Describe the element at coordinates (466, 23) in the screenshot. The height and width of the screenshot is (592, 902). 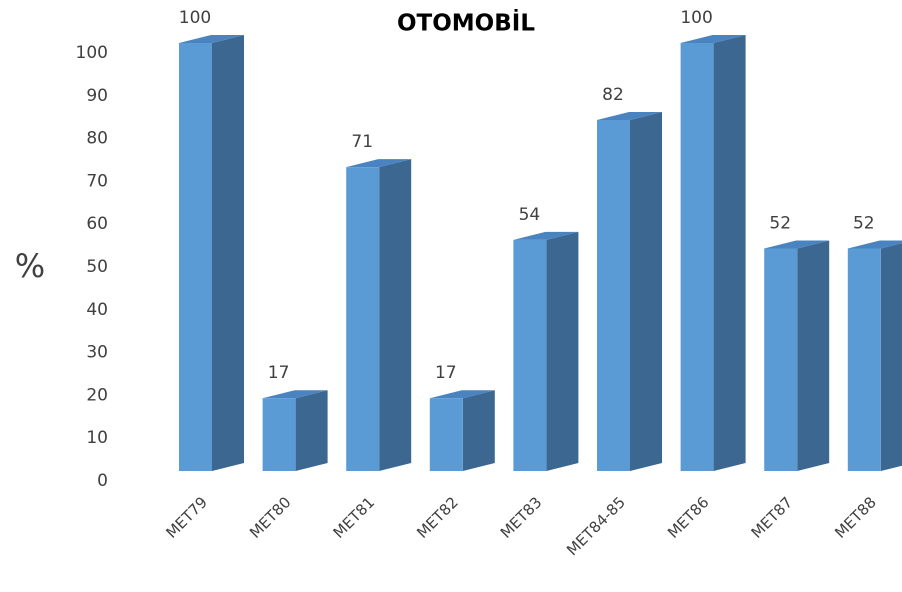
I see `chart-title: OTOMOBİL` at that location.